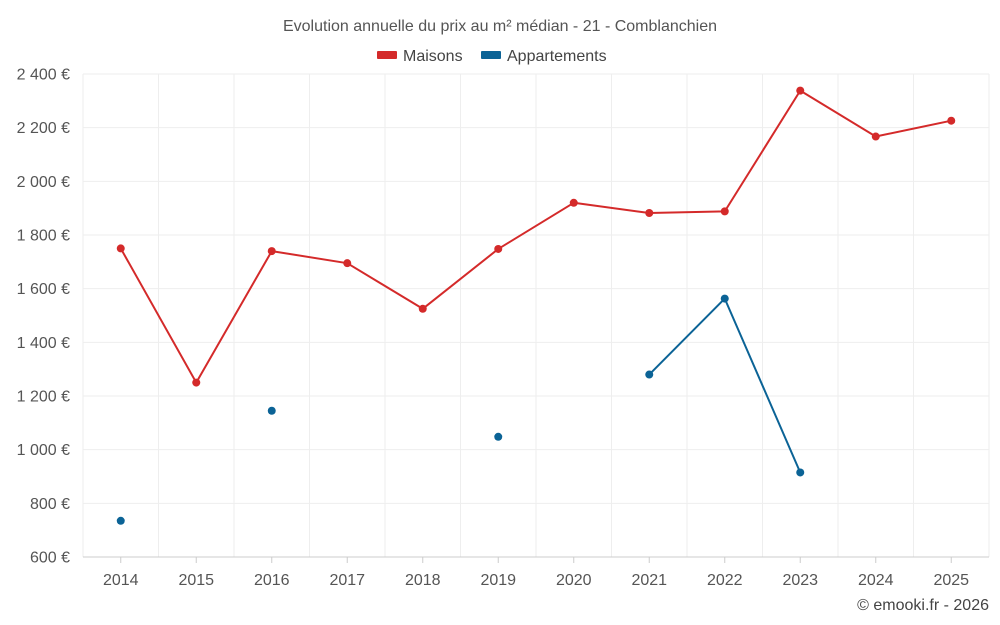 Image resolution: width=1000 pixels, height=625 pixels. I want to click on legend-item-maisons: Maisons, so click(420, 56).